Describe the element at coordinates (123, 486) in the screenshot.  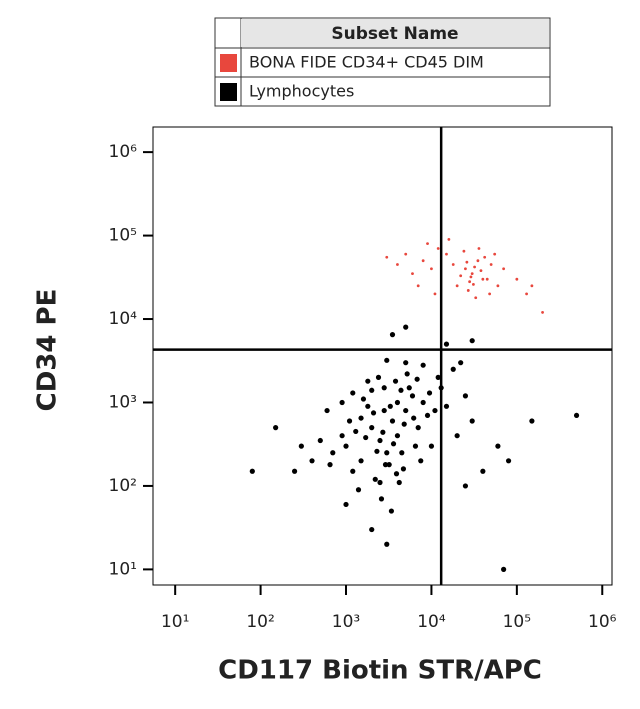
I see `y-tick-label: 10²` at that location.